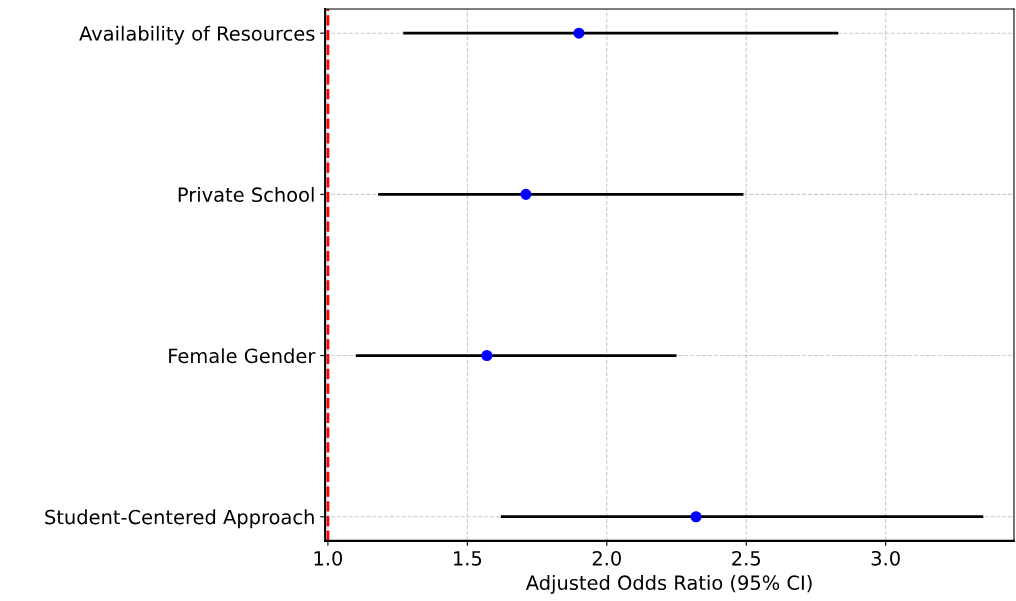 Image resolution: width=1016 pixels, height=601 pixels. I want to click on y-tick-label: Availability of Resources, so click(197, 35).